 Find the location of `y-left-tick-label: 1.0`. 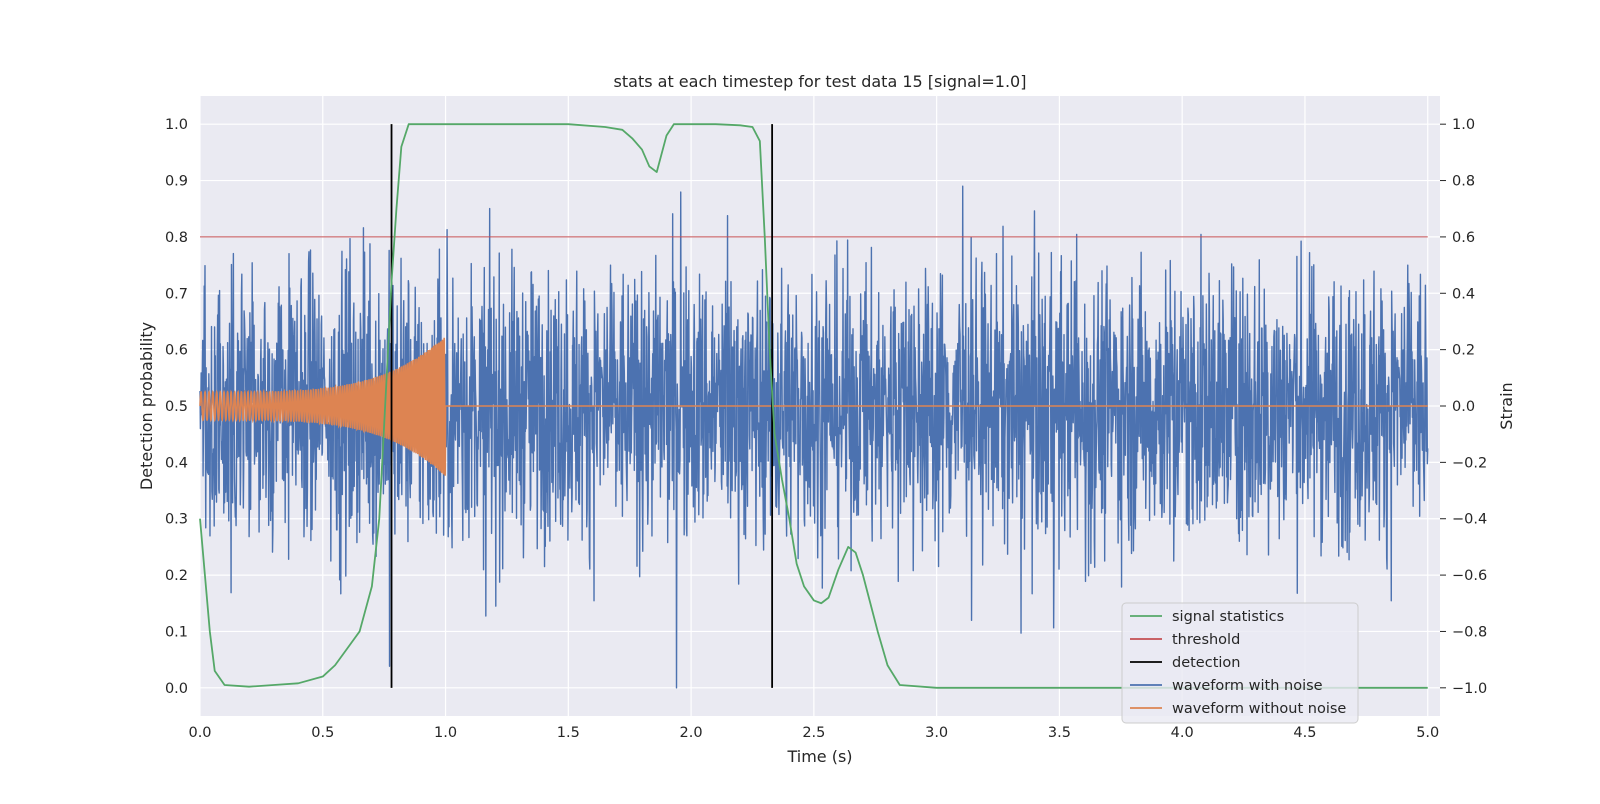

y-left-tick-label: 1.0 is located at coordinates (176, 125).